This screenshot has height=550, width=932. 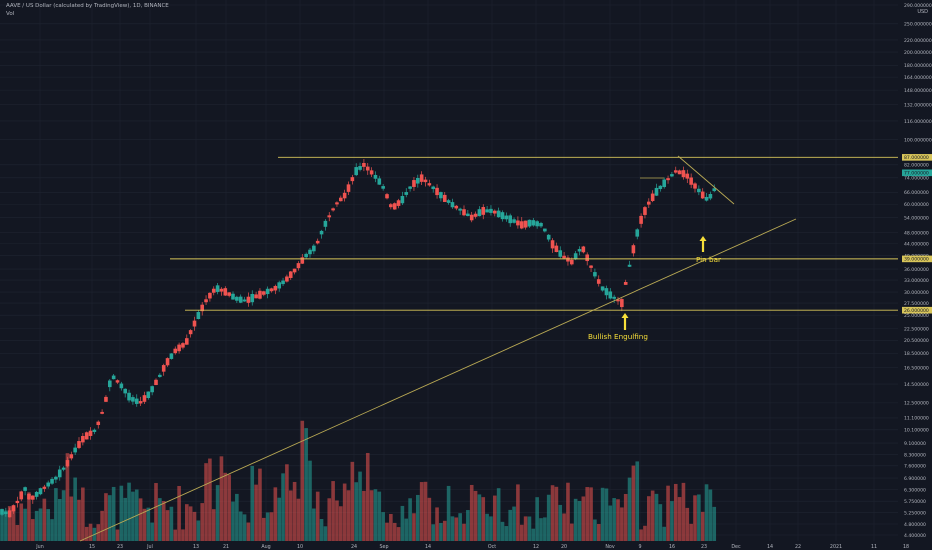 What do you see at coordinates (708, 259) in the screenshot?
I see `pin-bar-label: Pin bar` at bounding box center [708, 259].